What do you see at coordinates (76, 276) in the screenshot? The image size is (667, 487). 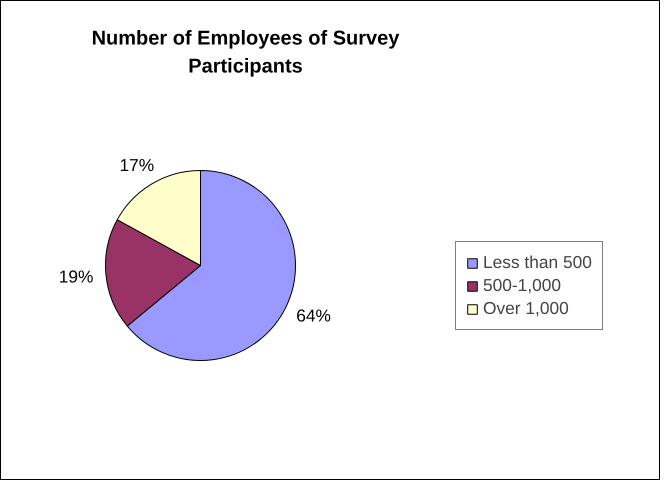 I see `data-label: 19%` at bounding box center [76, 276].